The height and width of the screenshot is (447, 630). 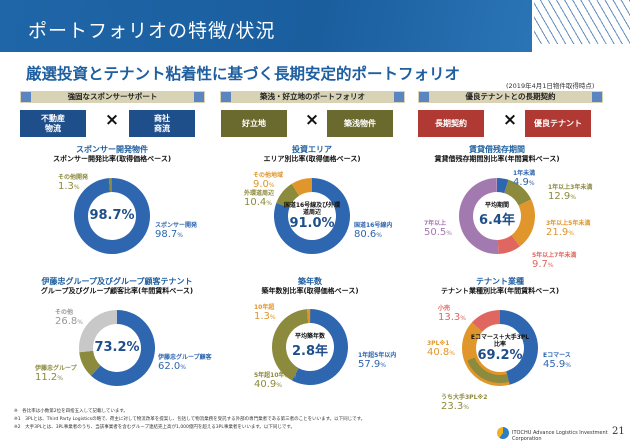 What do you see at coordinates (56, 368) in the screenshot?
I see `slice-label: 伊藤忠グループ` at bounding box center [56, 368].